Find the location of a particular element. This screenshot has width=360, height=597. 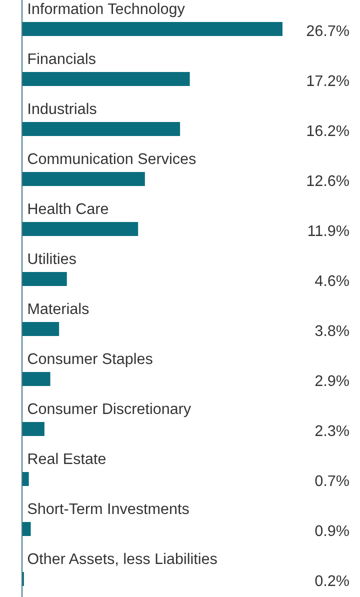

data-label: 11.9% is located at coordinates (328, 230).